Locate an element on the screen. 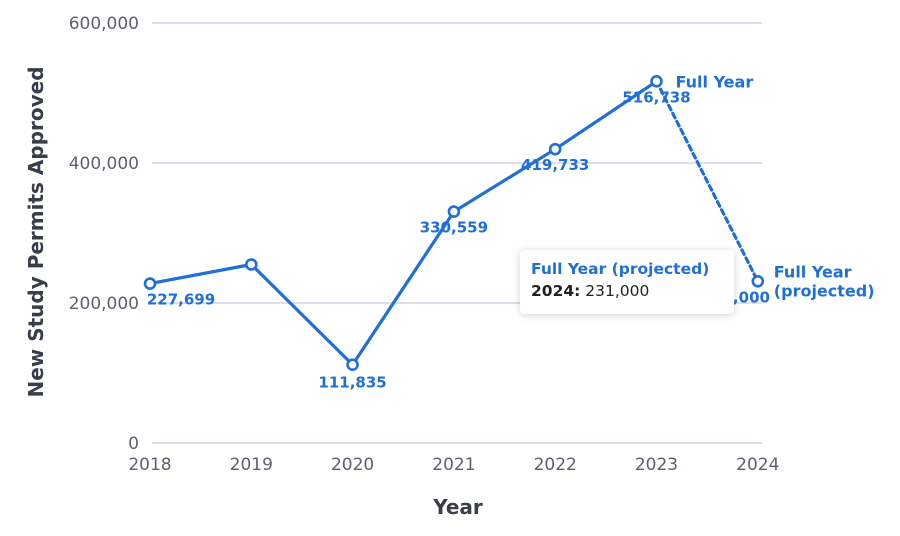 The width and height of the screenshot is (900, 536). y-axis-ticks: 0 200,000 400,000 600,000 is located at coordinates (104, 234).